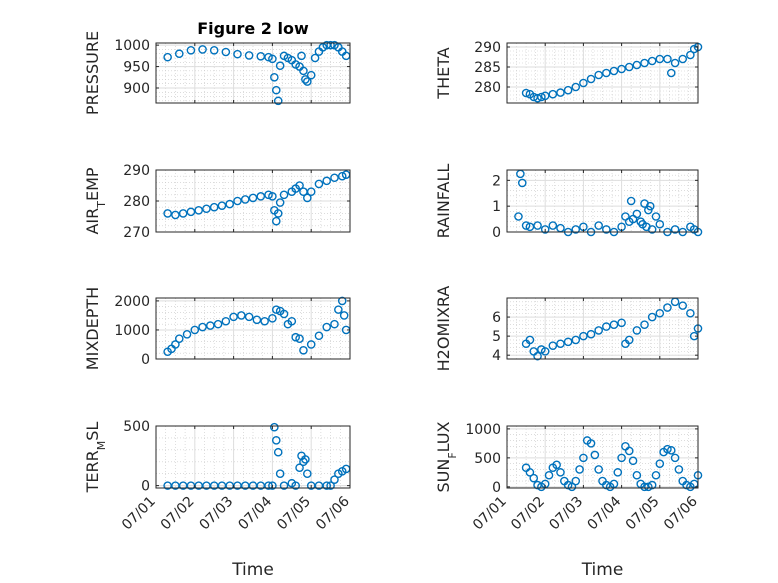 The width and height of the screenshot is (778, 583). What do you see at coordinates (487, 88) in the screenshot?
I see `y-tick-label: 280` at bounding box center [487, 88].